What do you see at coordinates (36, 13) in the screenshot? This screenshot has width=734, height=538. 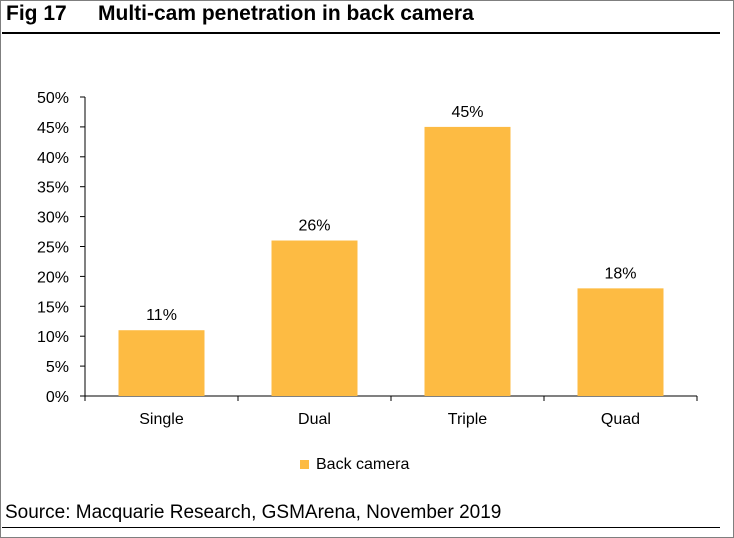 I see `figure-number: Fig 17` at bounding box center [36, 13].